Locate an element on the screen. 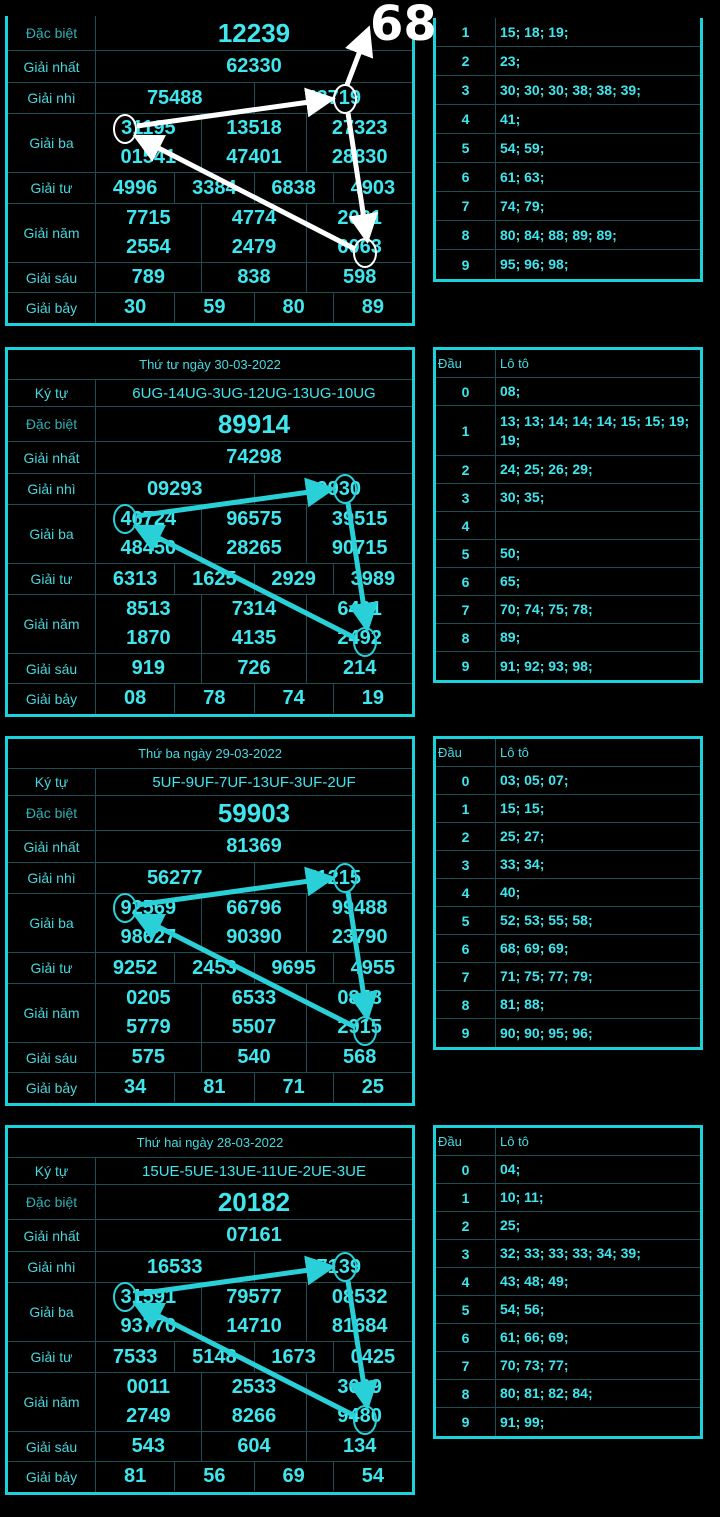 This screenshot has width=720, height=1517. prize-number: 726 is located at coordinates (255, 668).